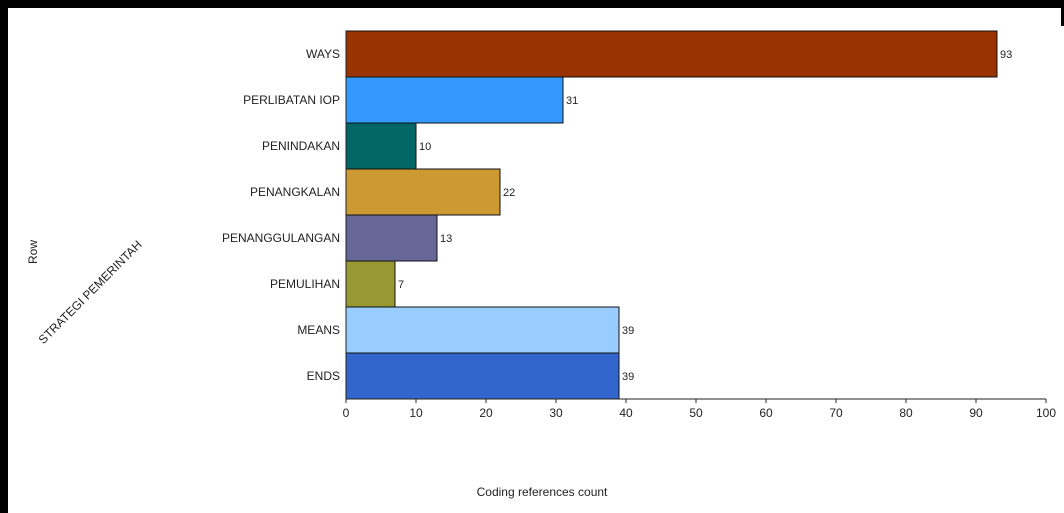  What do you see at coordinates (391, 238) in the screenshot?
I see `bar-penanggulangan` at bounding box center [391, 238].